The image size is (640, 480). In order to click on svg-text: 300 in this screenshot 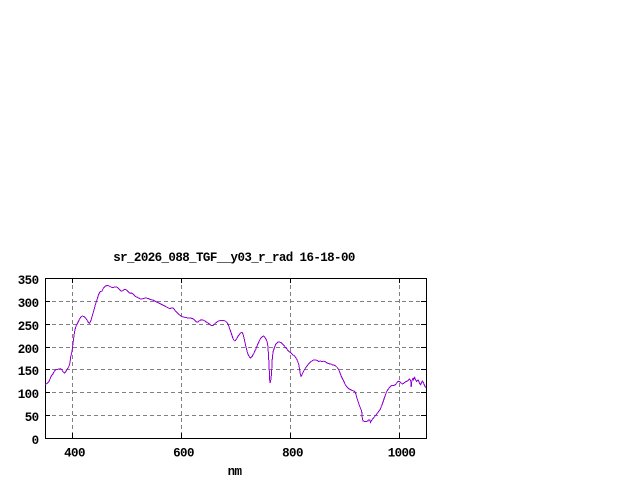, I will do `click(28, 304)`.